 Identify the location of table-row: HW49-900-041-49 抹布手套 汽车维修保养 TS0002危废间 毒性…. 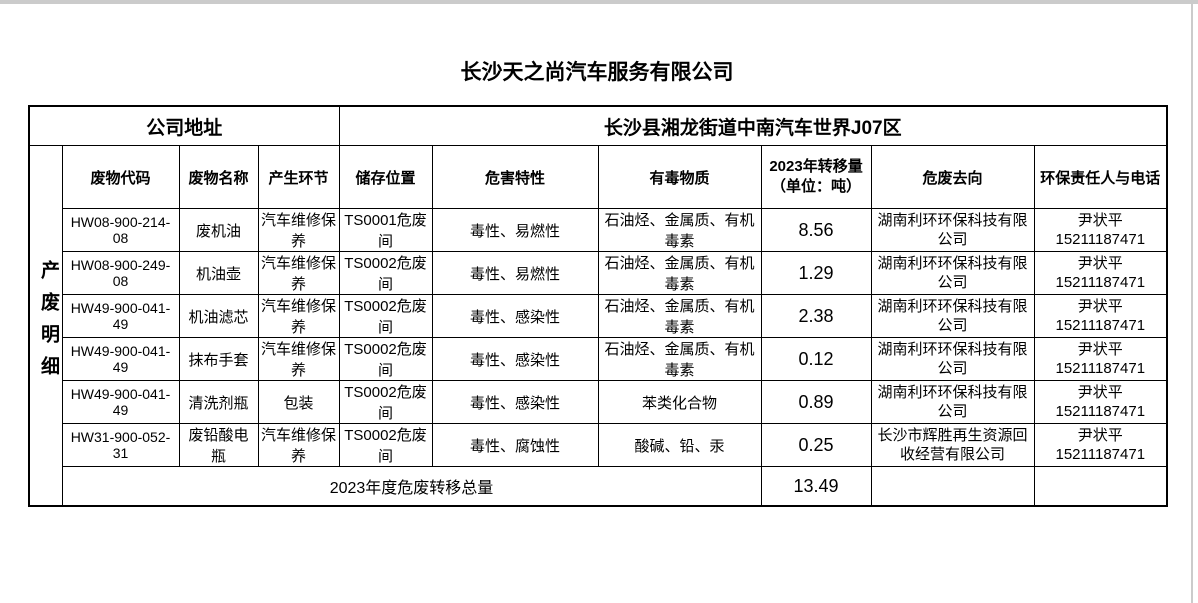
(598, 359).